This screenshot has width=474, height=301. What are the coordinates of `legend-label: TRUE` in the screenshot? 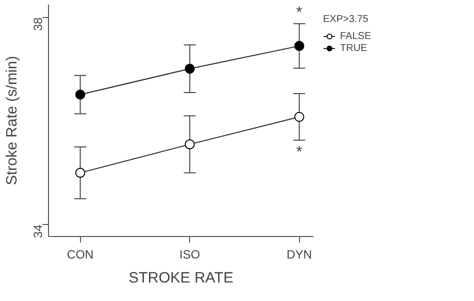 It's located at (354, 48).